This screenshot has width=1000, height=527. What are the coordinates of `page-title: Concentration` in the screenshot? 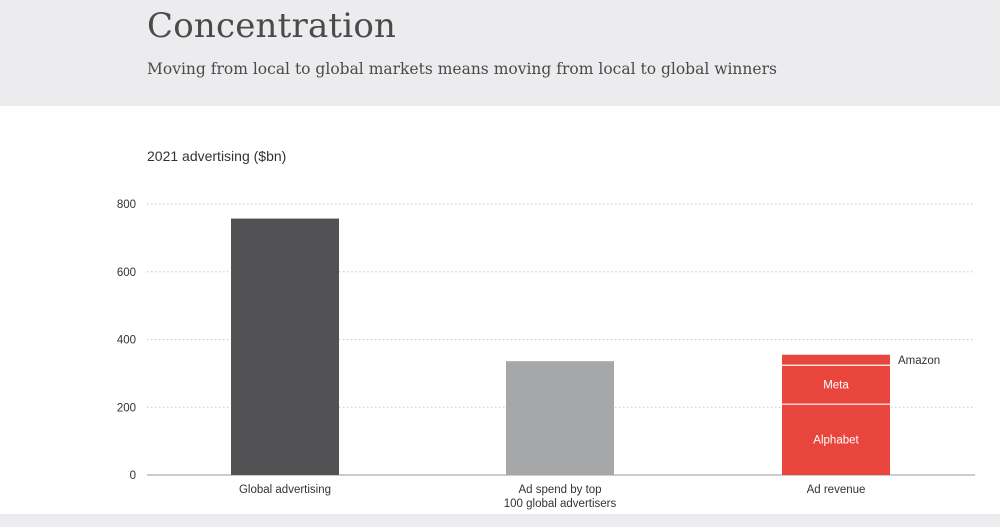 It's located at (272, 26).